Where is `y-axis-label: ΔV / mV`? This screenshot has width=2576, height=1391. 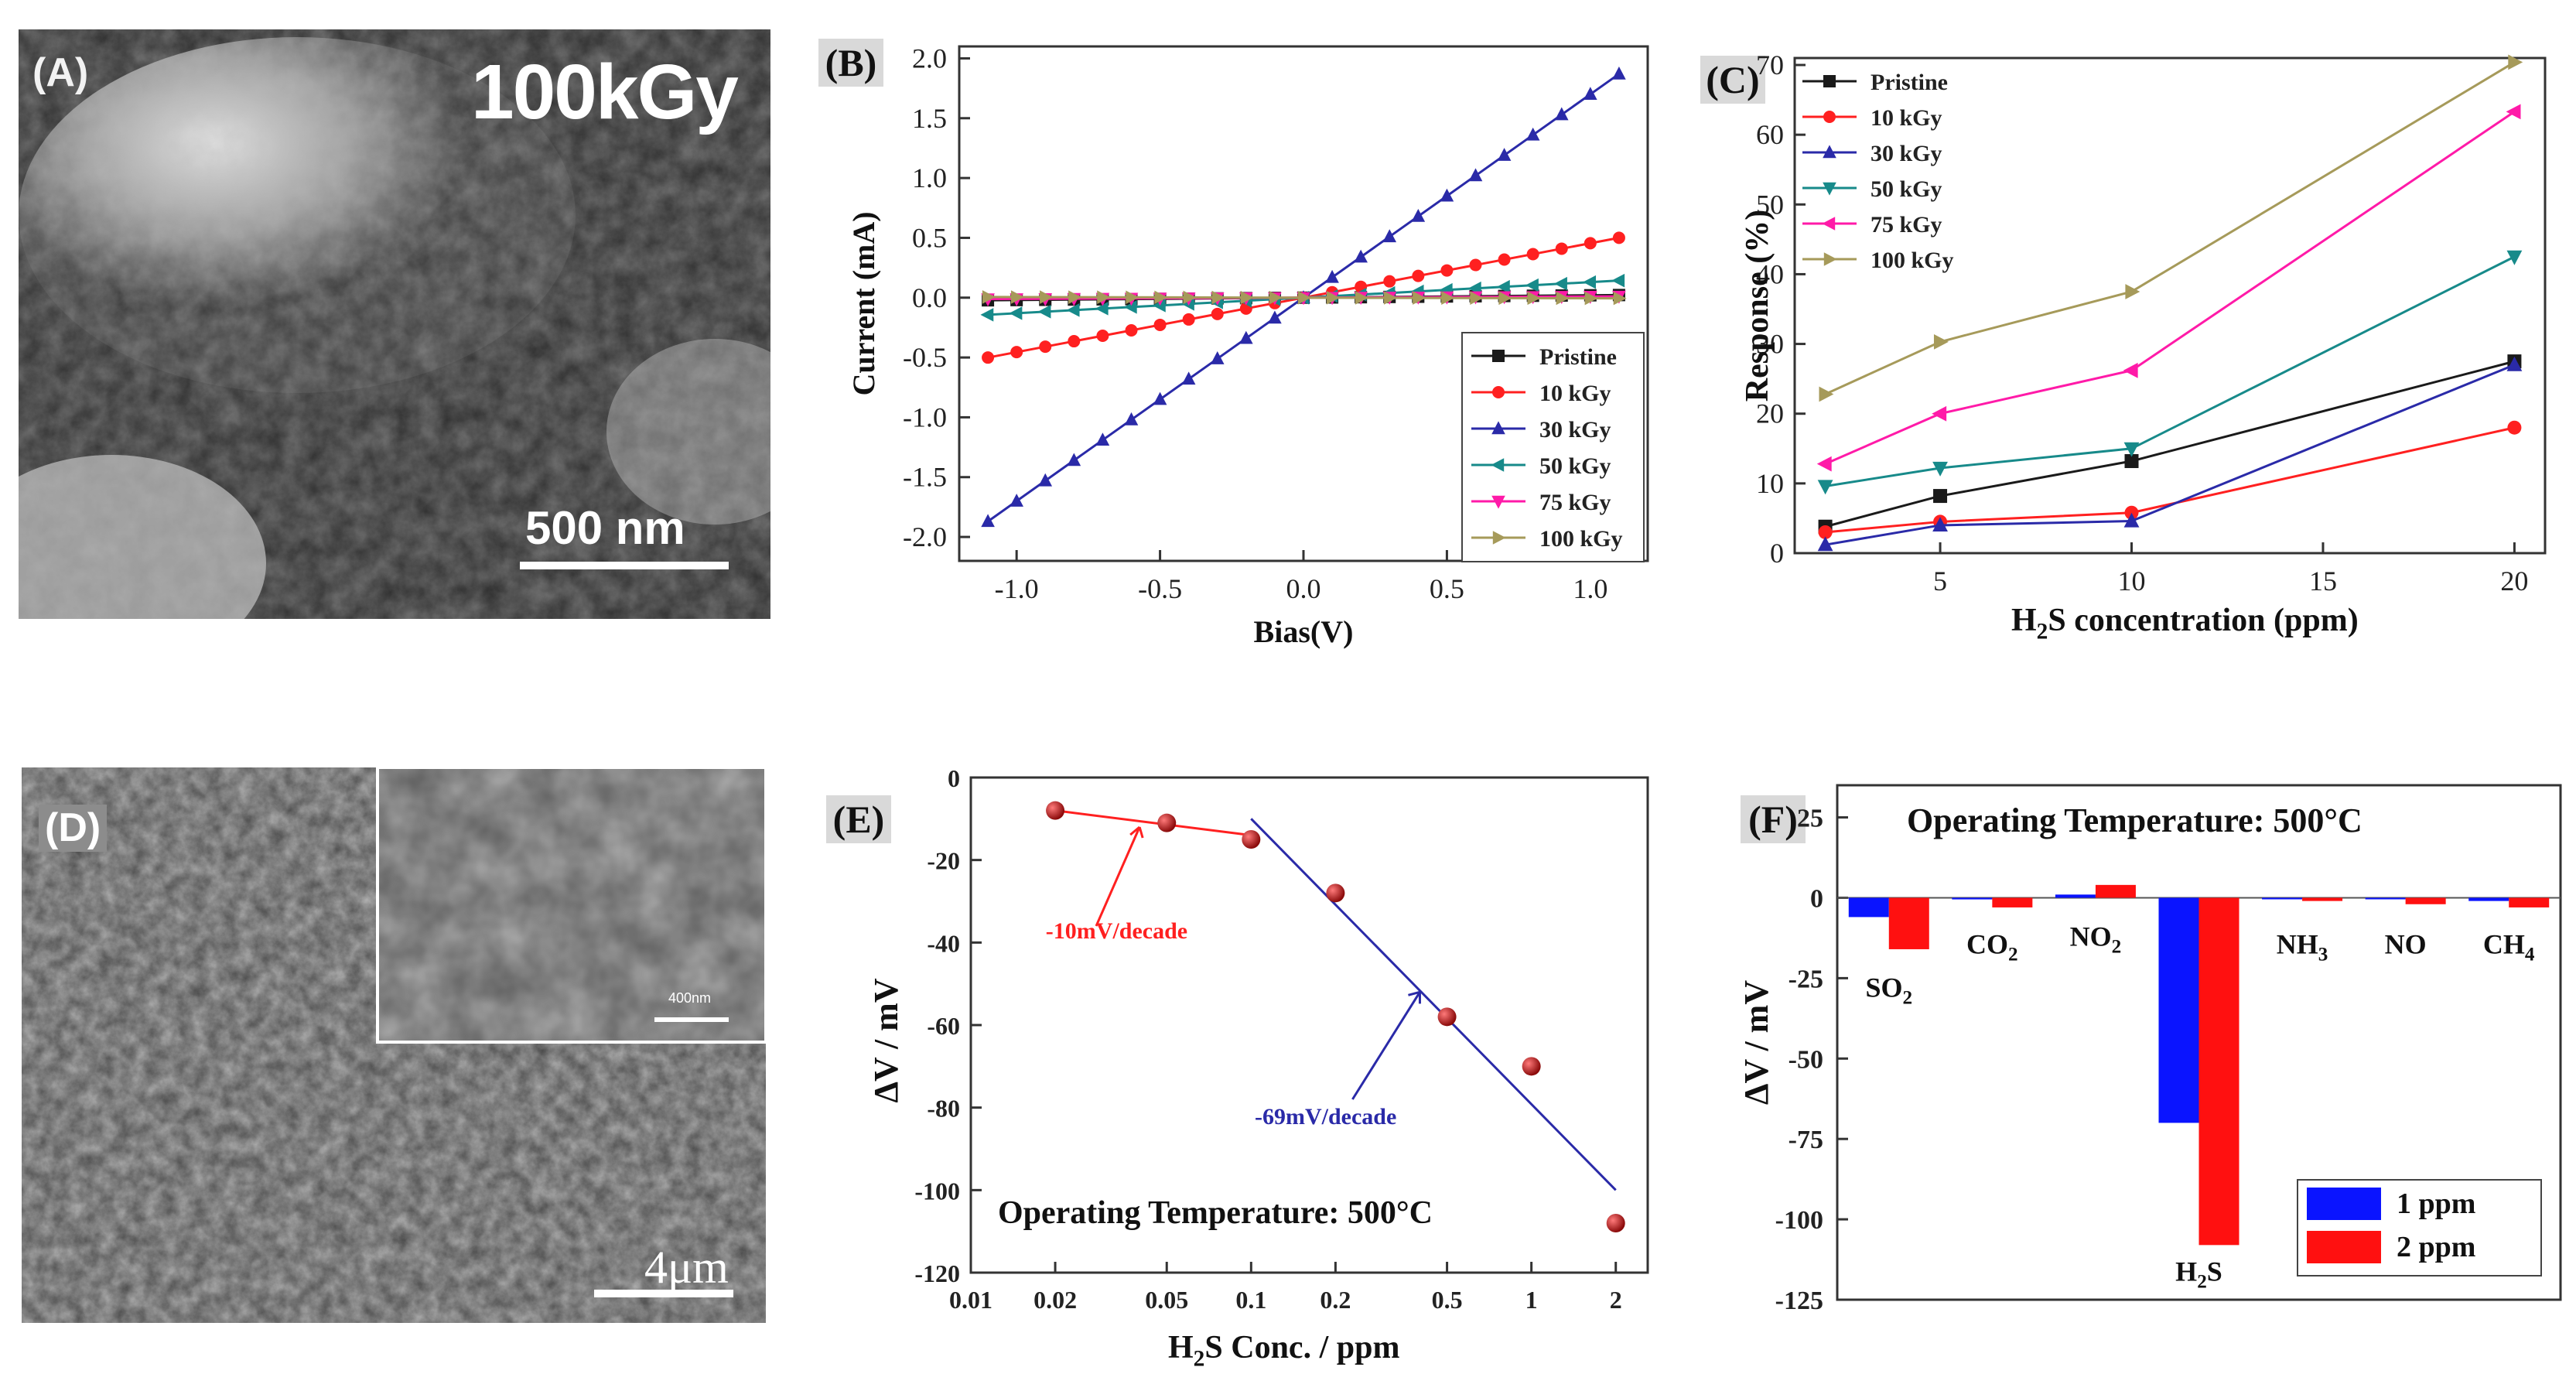
y-axis-label: ΔV / mV is located at coordinates (1756, 1042).